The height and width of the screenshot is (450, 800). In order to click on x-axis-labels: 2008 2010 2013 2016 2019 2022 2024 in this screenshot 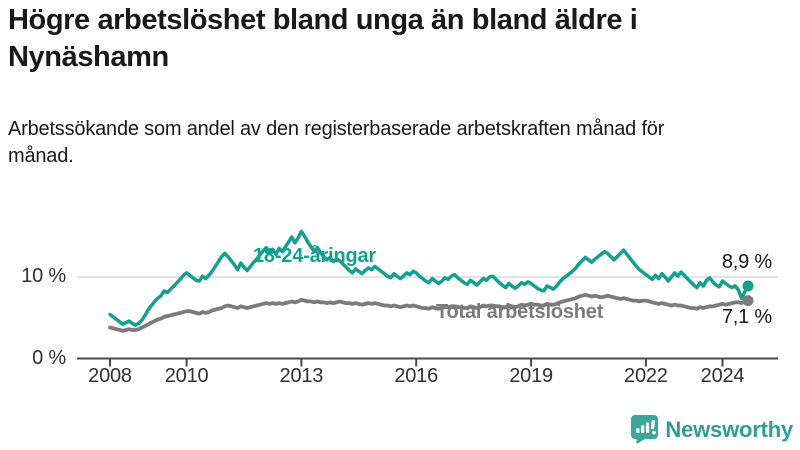, I will do `click(400, 378)`.